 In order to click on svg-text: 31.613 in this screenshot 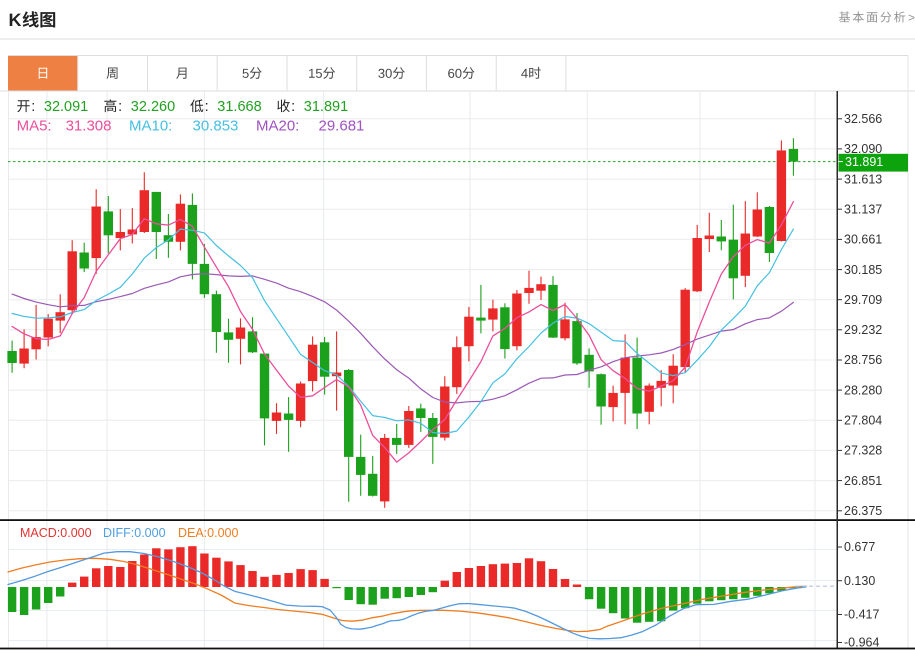, I will do `click(863, 179)`.